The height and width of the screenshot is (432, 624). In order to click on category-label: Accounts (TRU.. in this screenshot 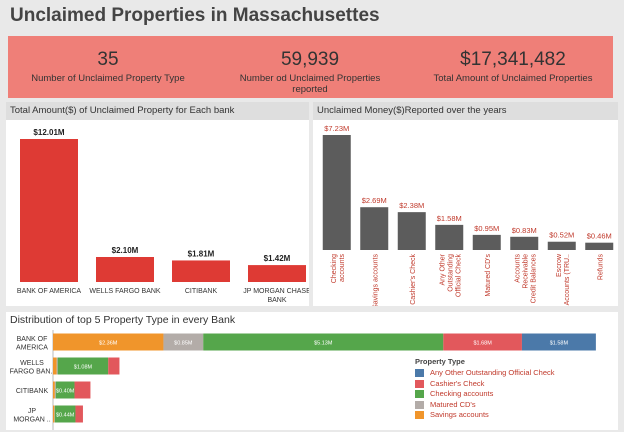, I will do `click(567, 279)`.